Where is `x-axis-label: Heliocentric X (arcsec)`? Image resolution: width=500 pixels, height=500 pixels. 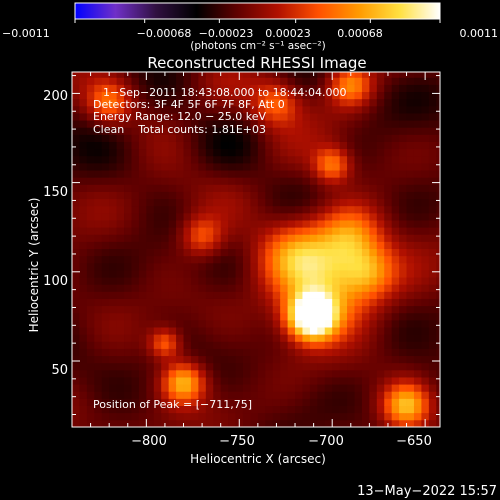 x-axis-label: Heliocentric X (arcsec) is located at coordinates (258, 459).